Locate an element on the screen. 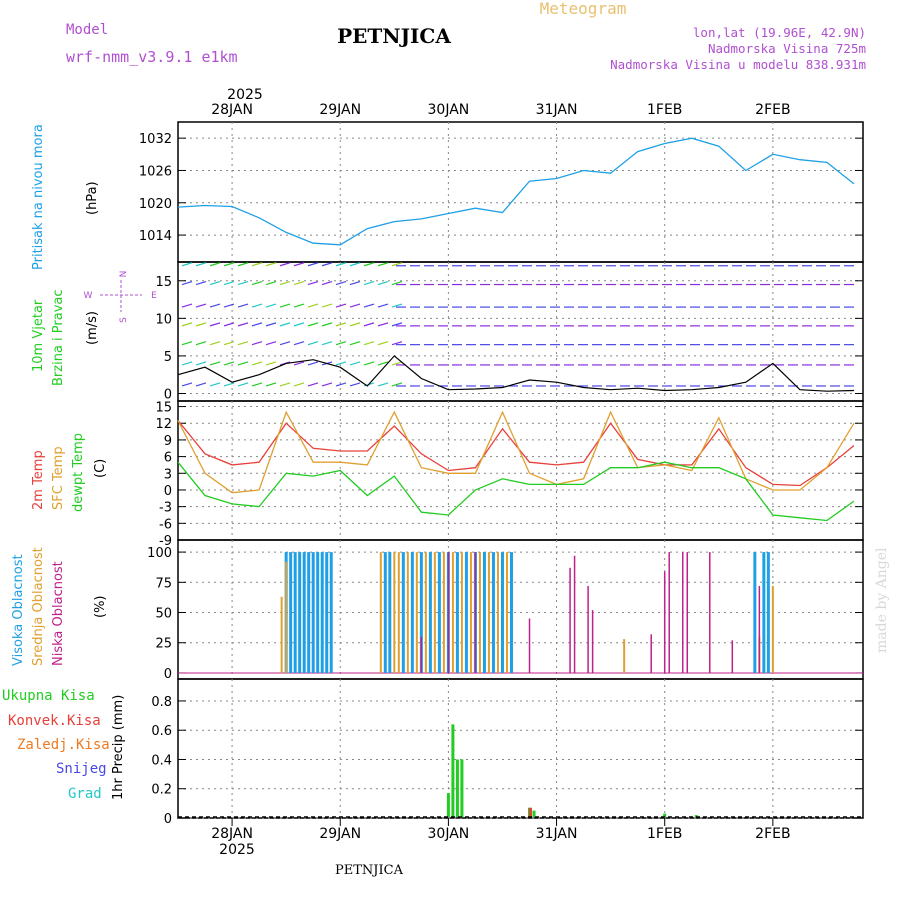 The width and height of the screenshot is (900, 900). cloud-label-mid: Srednja Oblacnost is located at coordinates (38, 606).